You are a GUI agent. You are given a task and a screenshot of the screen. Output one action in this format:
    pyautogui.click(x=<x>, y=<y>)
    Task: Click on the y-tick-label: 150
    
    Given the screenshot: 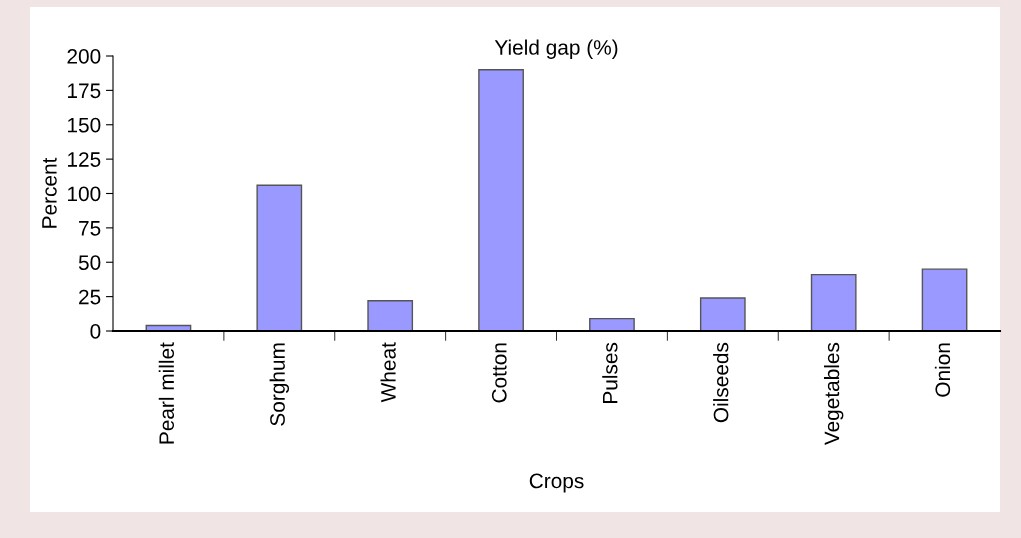 What is the action you would take?
    pyautogui.click(x=84, y=125)
    